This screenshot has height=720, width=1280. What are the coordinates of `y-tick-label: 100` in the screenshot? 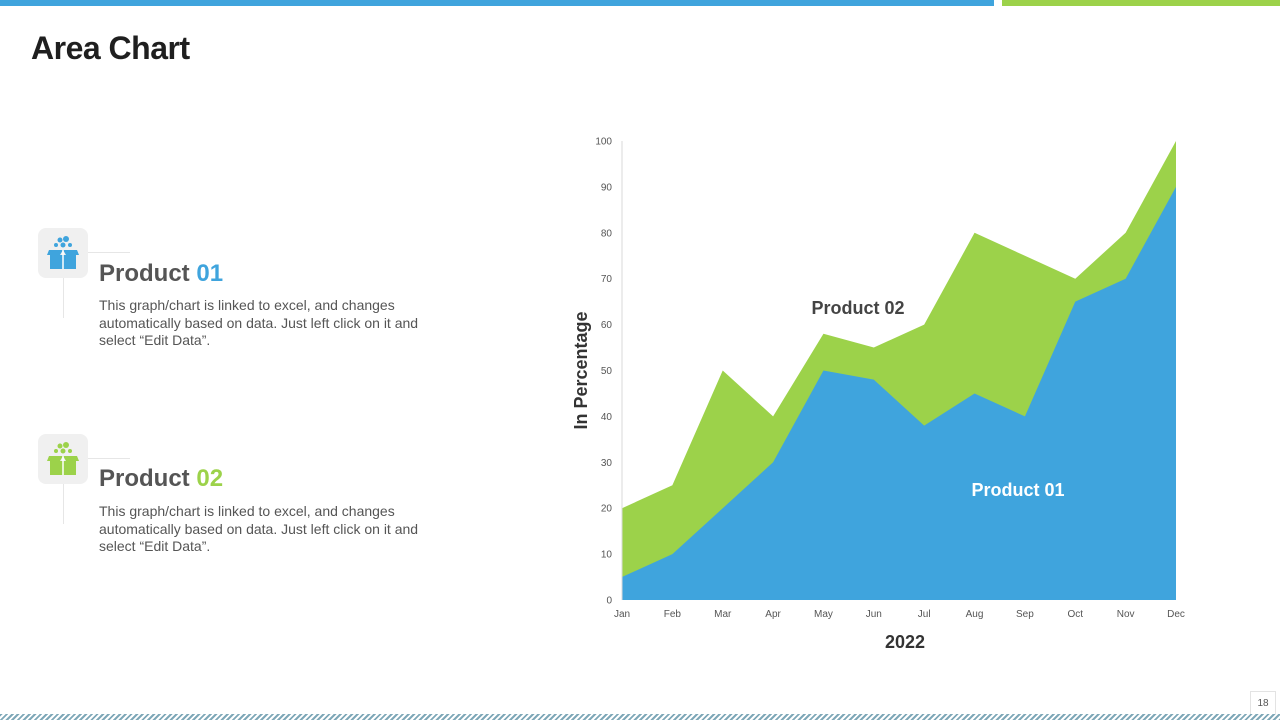 It's located at (603, 142).